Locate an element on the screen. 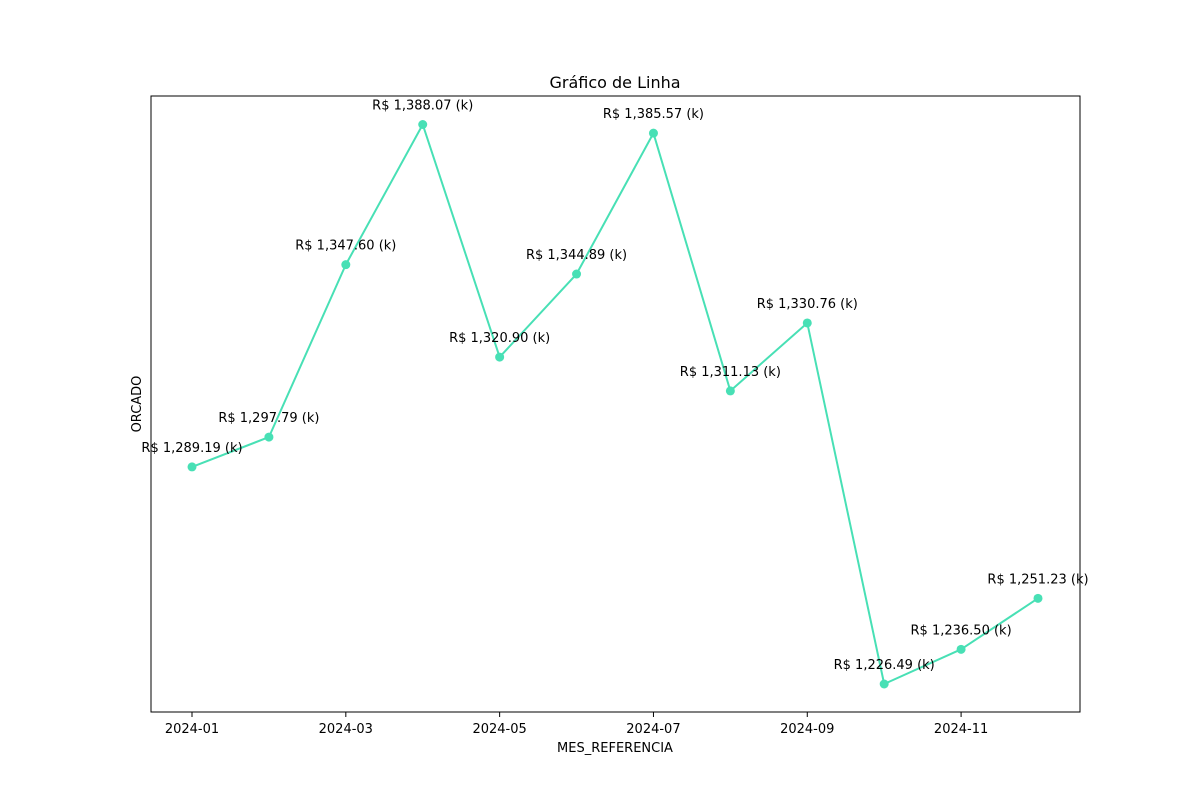 This screenshot has height=804, width=1200. x-tick-label: 2024-11 is located at coordinates (961, 729).